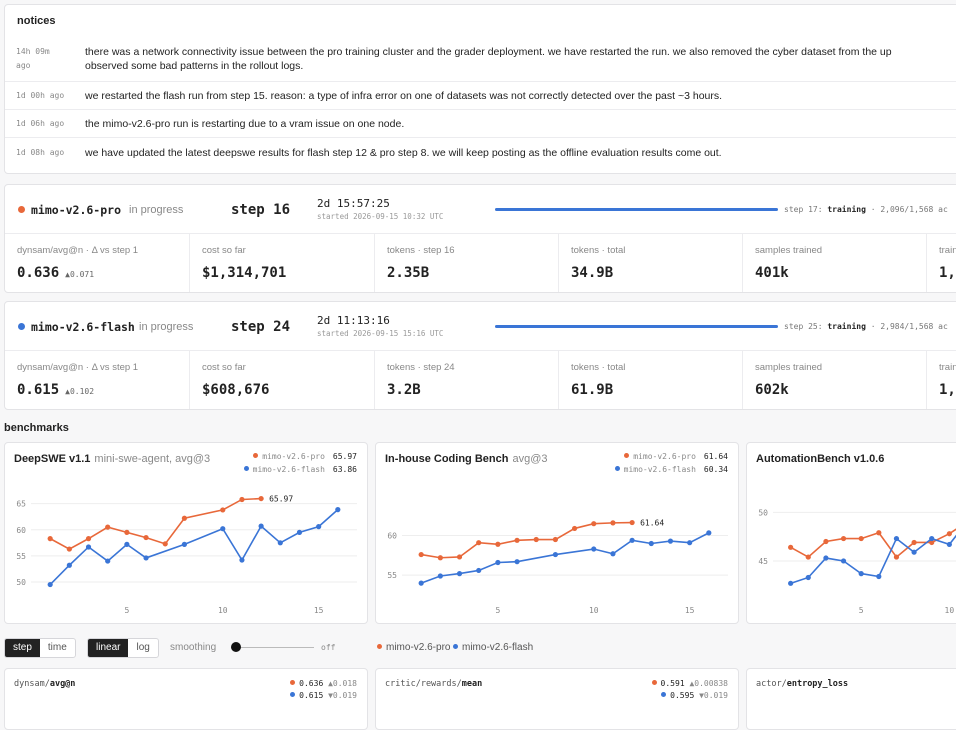  What do you see at coordinates (851, 699) in the screenshot?
I see `metric-card-entropy: actor/entropy_loss` at bounding box center [851, 699].